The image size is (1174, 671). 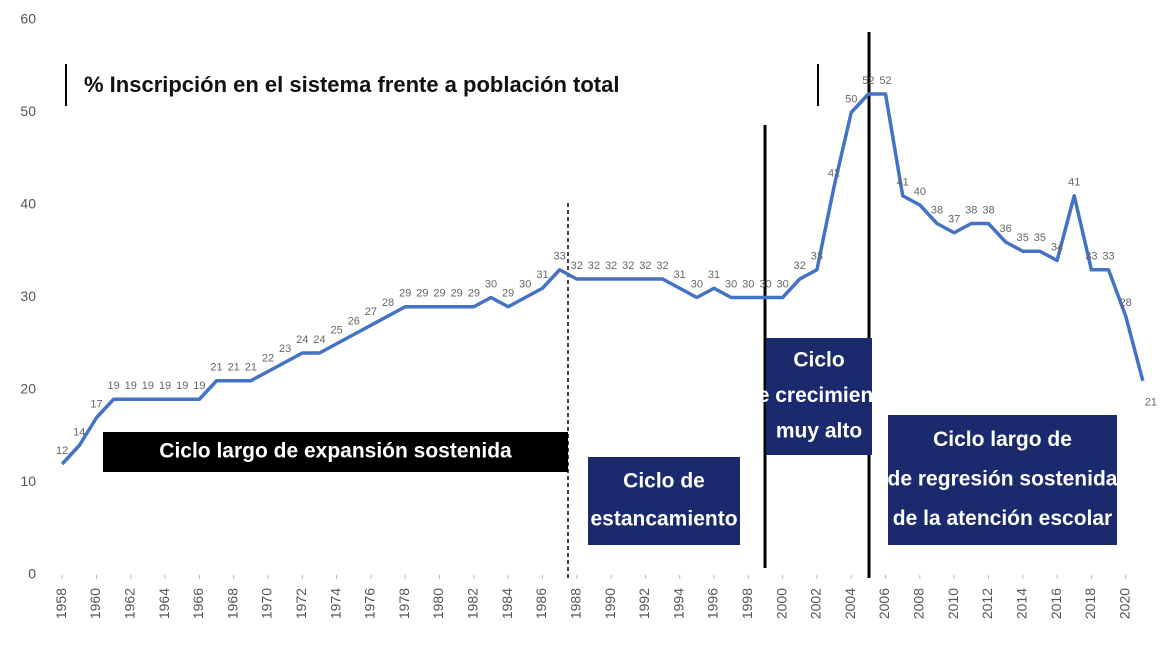 What do you see at coordinates (575, 603) in the screenshot?
I see `x-tick-label: 1988` at bounding box center [575, 603].